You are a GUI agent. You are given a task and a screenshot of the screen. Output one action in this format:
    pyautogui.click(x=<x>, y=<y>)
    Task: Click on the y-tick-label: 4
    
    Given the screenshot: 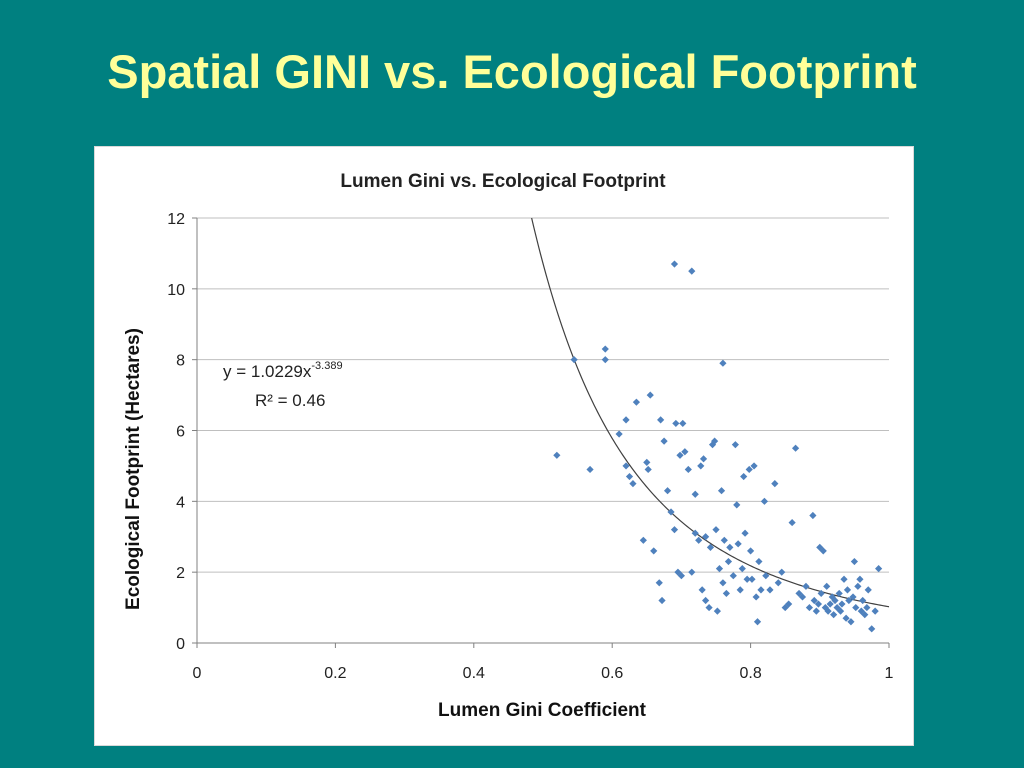 What is the action you would take?
    pyautogui.click(x=180, y=502)
    